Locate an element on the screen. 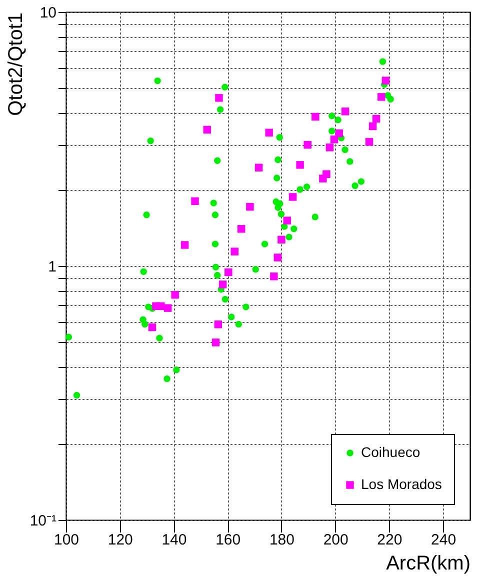  y-axis-title: Qtot2/Qtot1 is located at coordinates (15, 64).